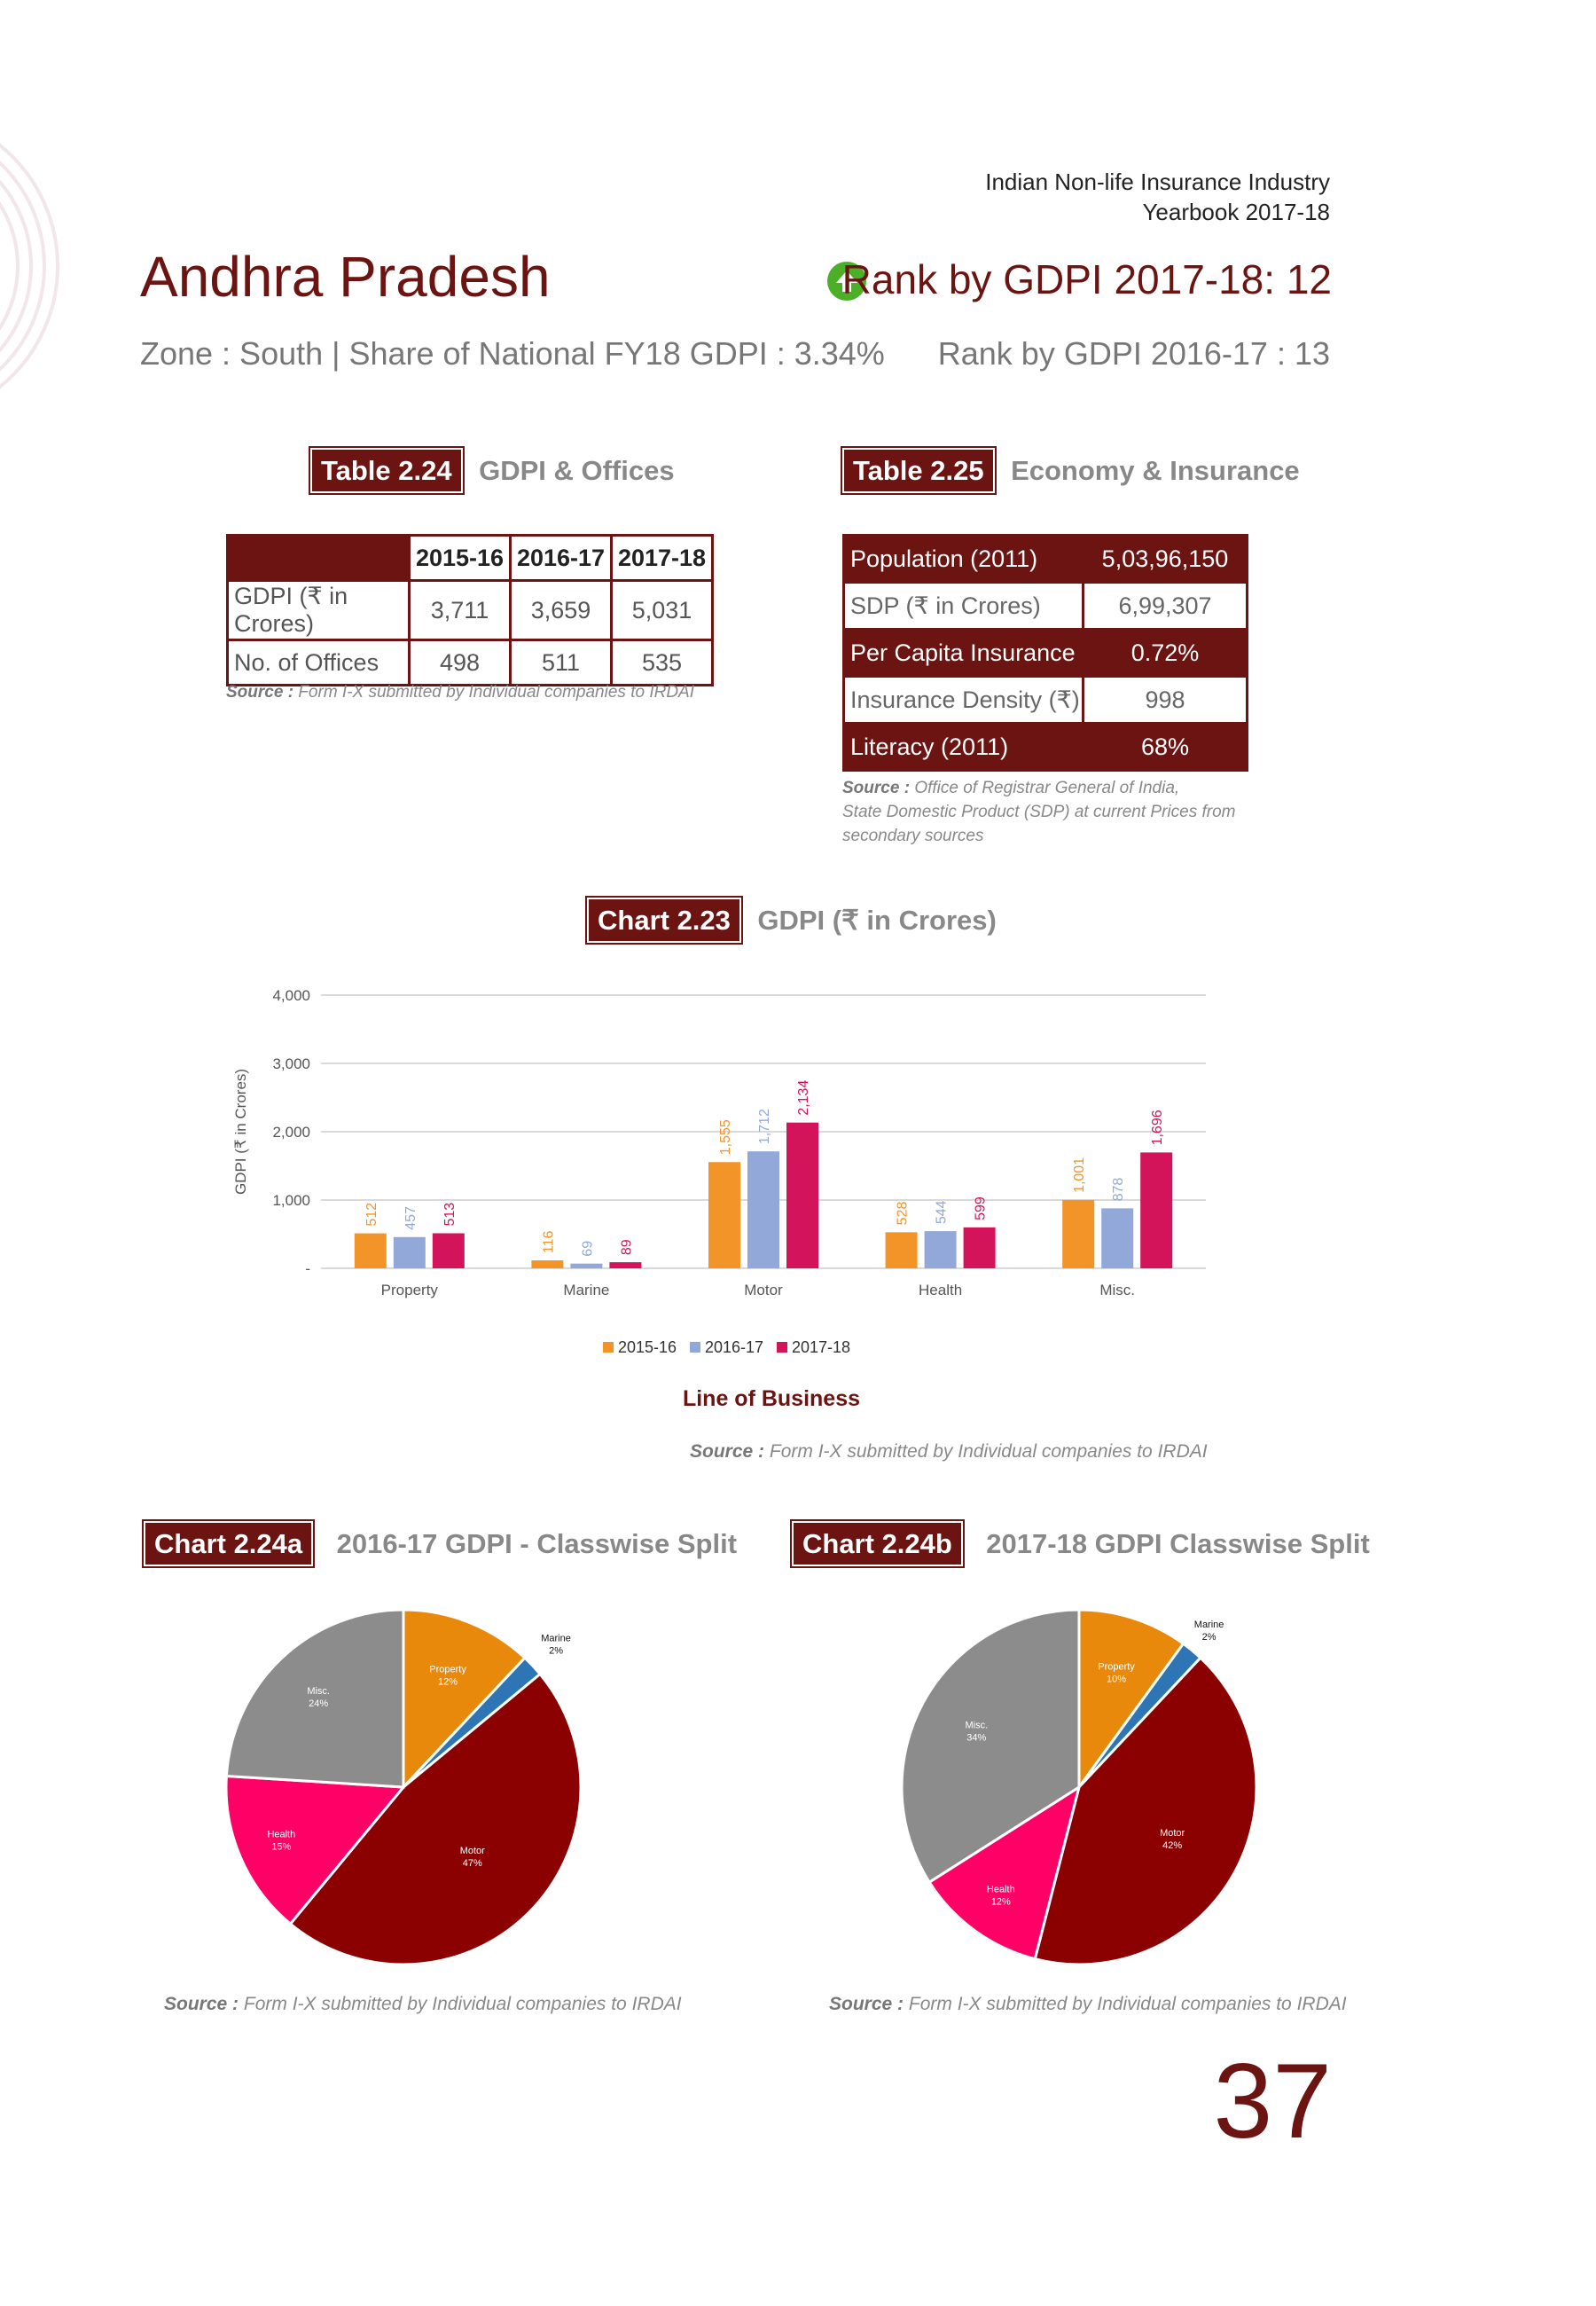  Describe the element at coordinates (1045, 700) in the screenshot. I see `table-row: Insurance Density (₹) 998` at that location.